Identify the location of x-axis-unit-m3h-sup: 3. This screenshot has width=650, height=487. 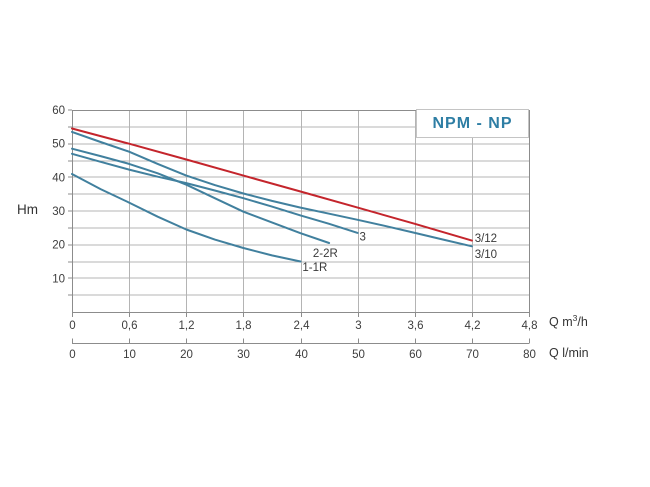
(575, 318).